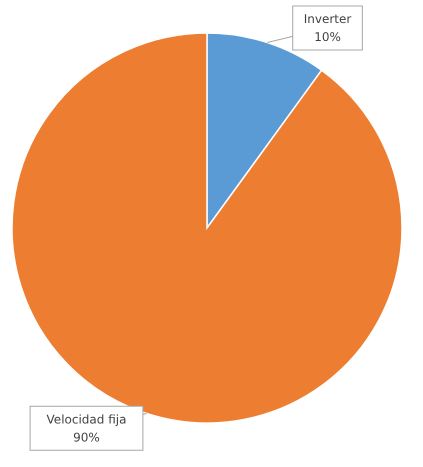 The image size is (423, 467). I want to click on data-label: 90%, so click(86, 437).